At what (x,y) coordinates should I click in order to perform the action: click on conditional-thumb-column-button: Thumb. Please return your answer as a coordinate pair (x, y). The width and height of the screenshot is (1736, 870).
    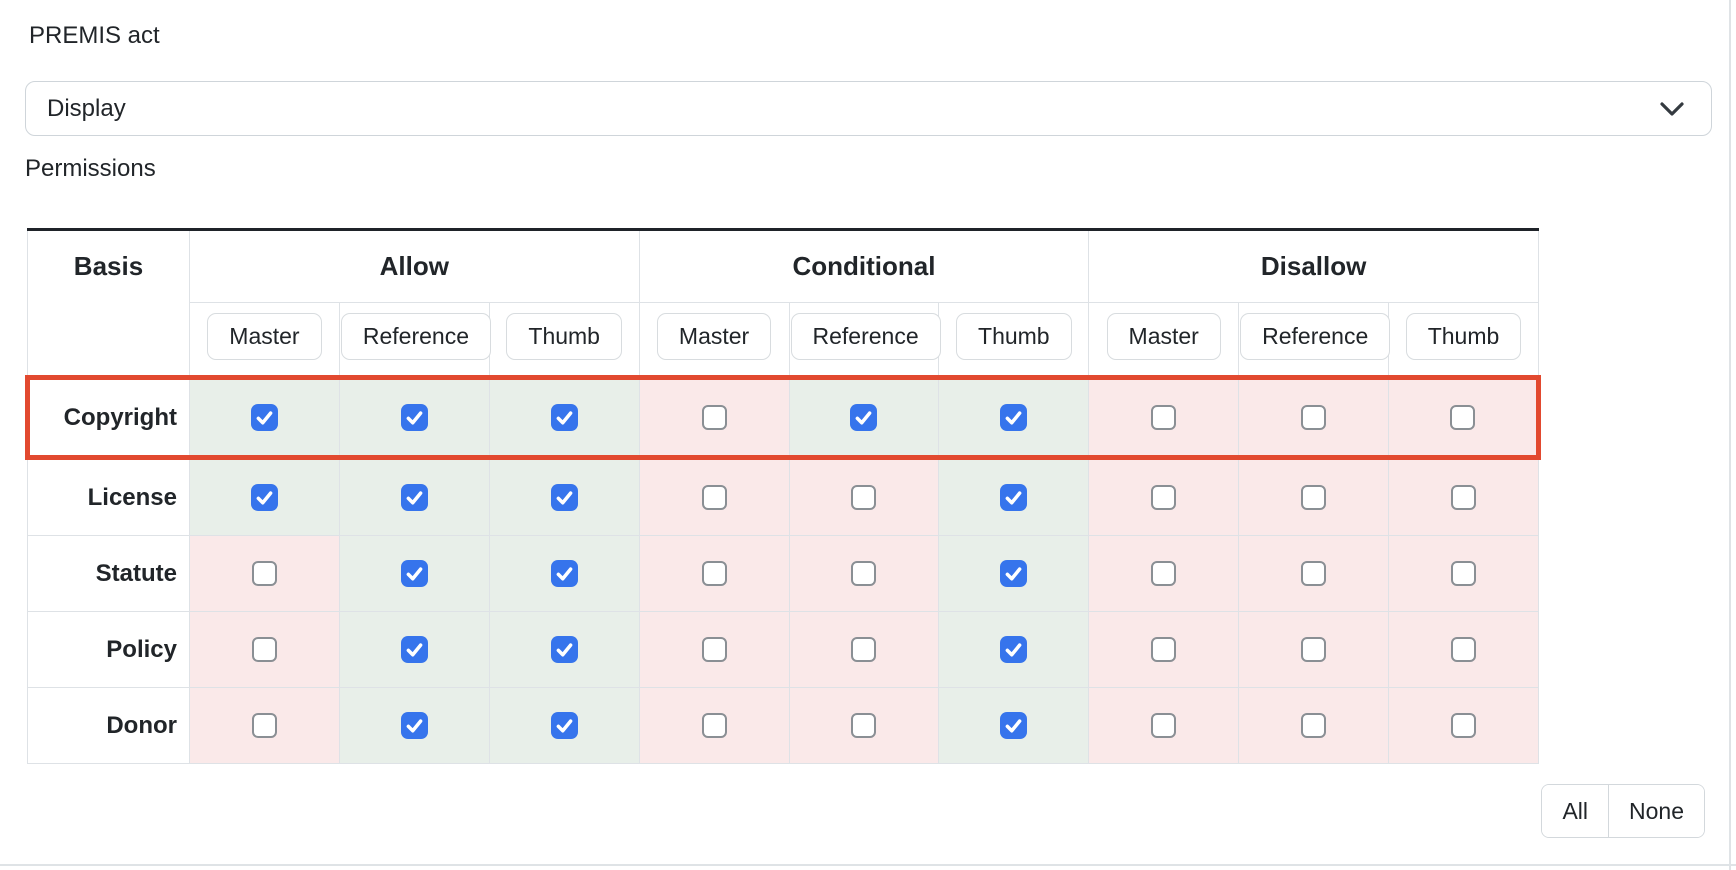
    Looking at the image, I should click on (1014, 336).